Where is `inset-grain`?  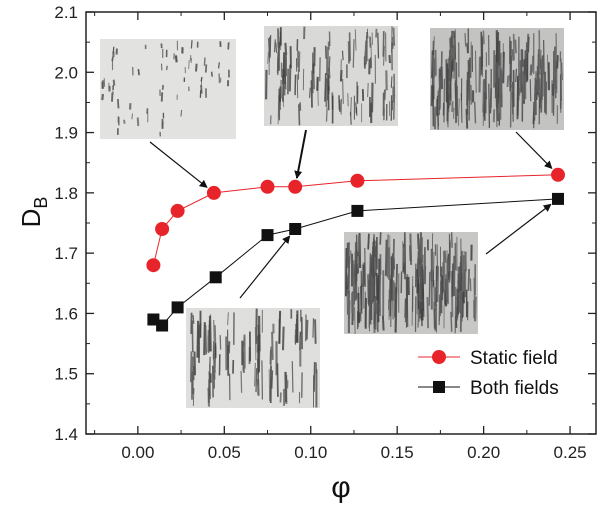 inset-grain is located at coordinates (168, 89).